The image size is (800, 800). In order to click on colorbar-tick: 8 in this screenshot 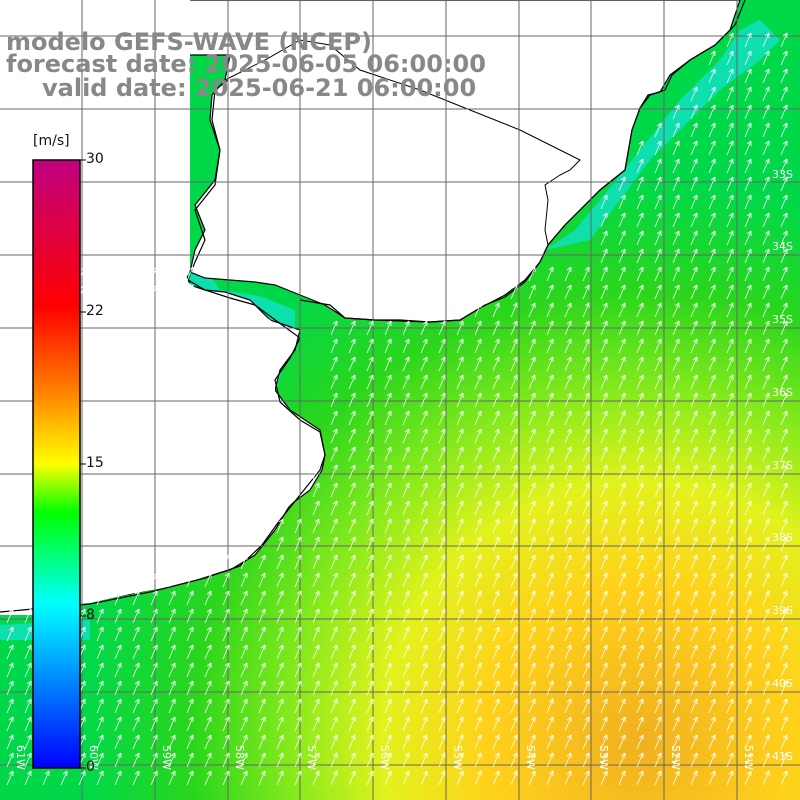, I will do `click(90, 615)`.